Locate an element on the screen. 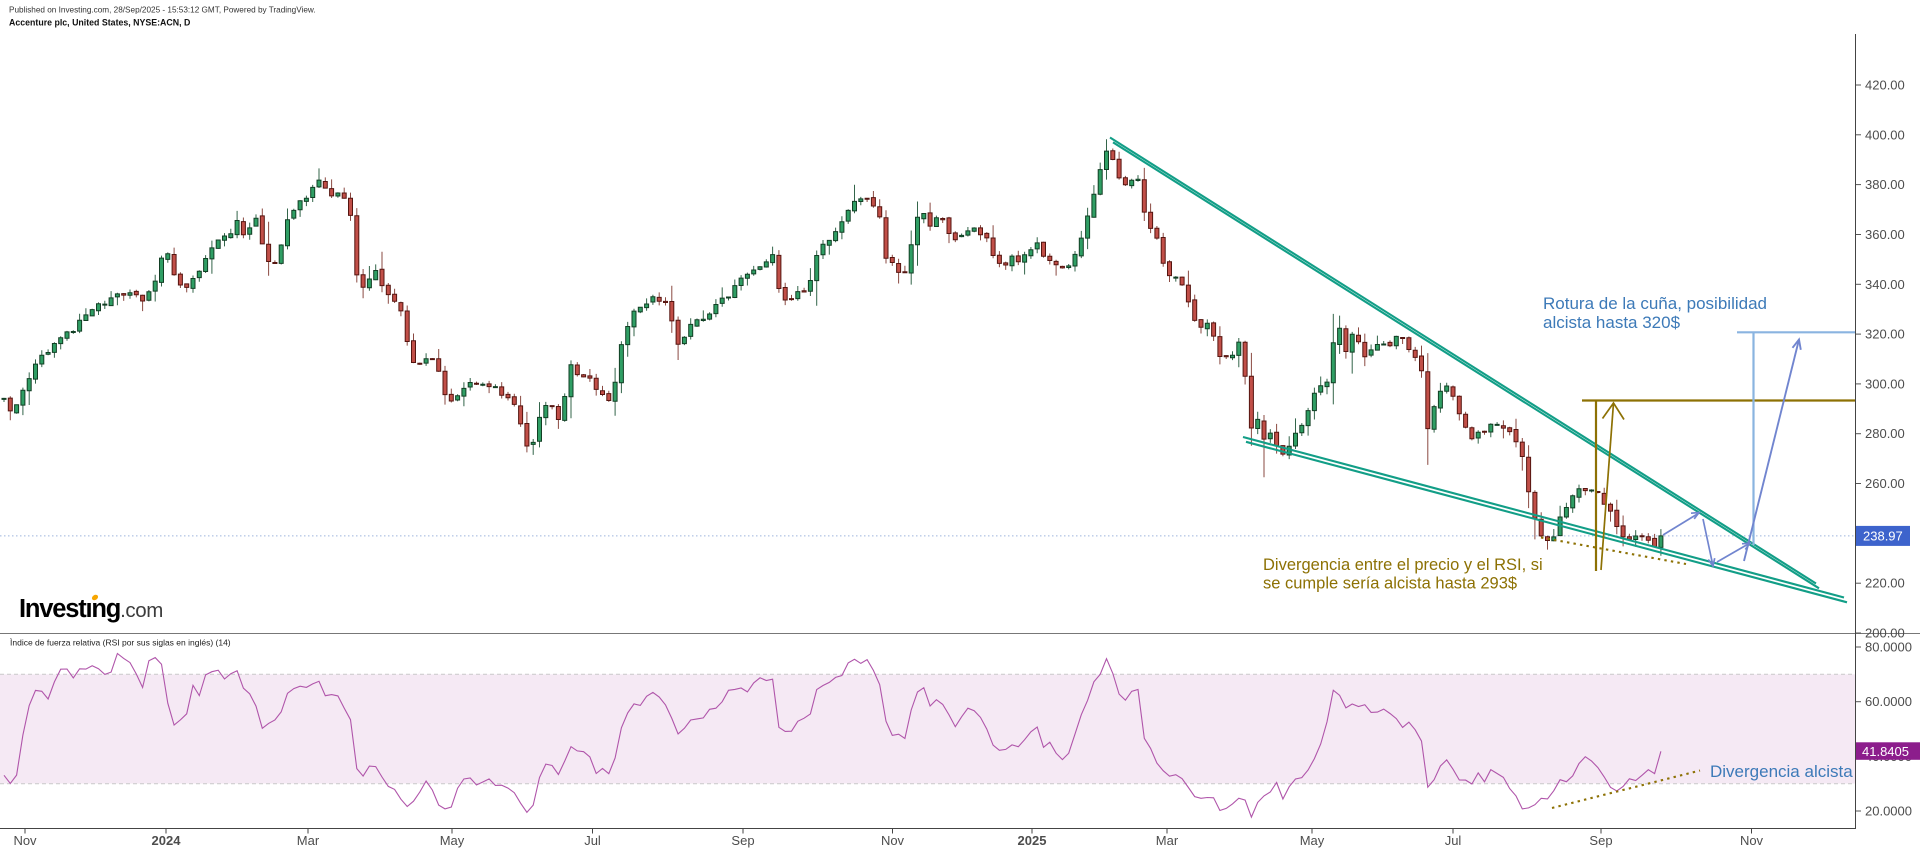 This screenshot has width=1920, height=853. svg-text: 200.00 is located at coordinates (1885, 633).